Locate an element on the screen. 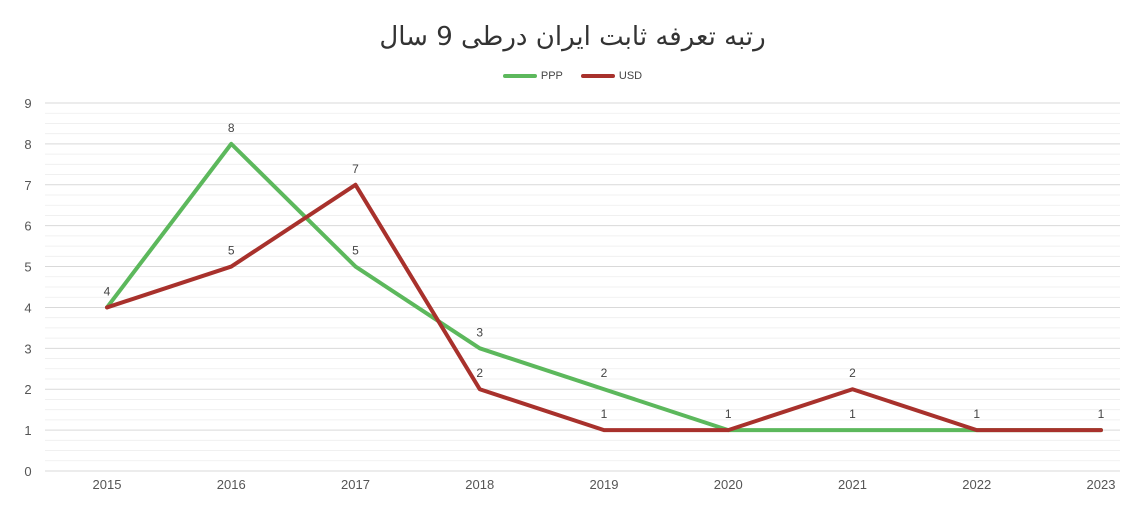 The image size is (1145, 528). x-tick-label: 2017 is located at coordinates (355, 484).